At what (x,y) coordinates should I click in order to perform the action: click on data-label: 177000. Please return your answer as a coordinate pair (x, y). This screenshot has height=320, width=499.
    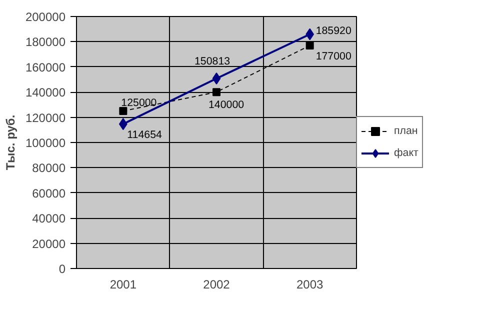
    Looking at the image, I should click on (334, 56).